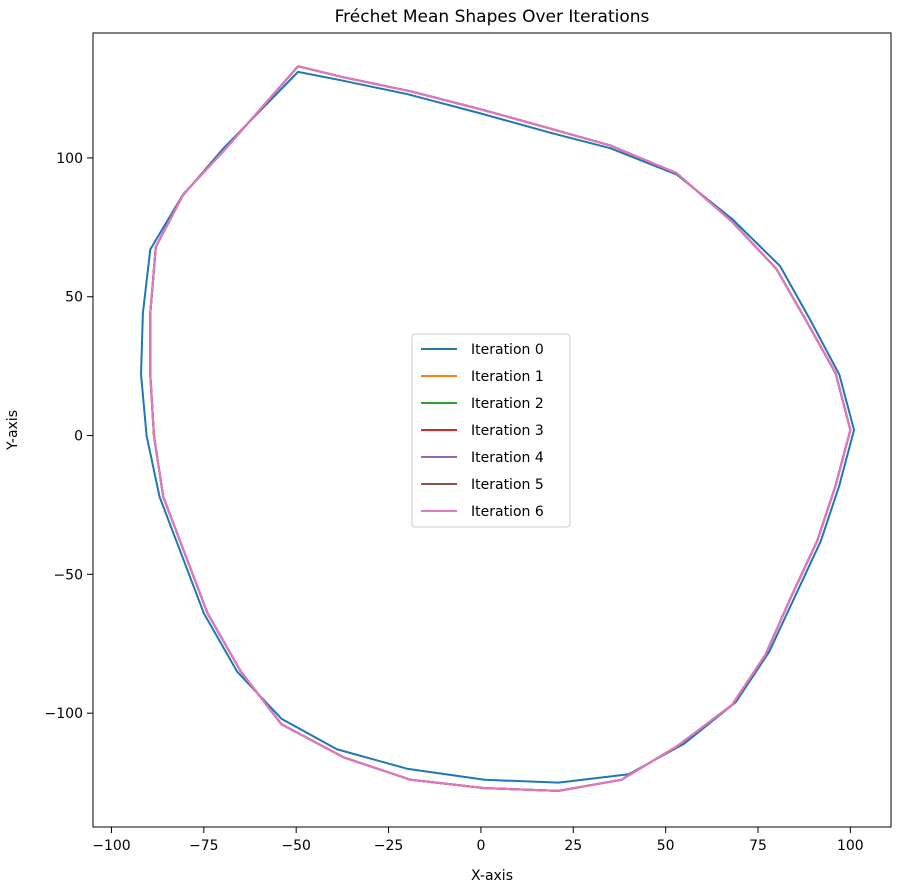 This screenshot has width=904, height=894. I want to click on x-axis: −100 −75 −50 −25 0 25 50 75 100, so click(478, 840).